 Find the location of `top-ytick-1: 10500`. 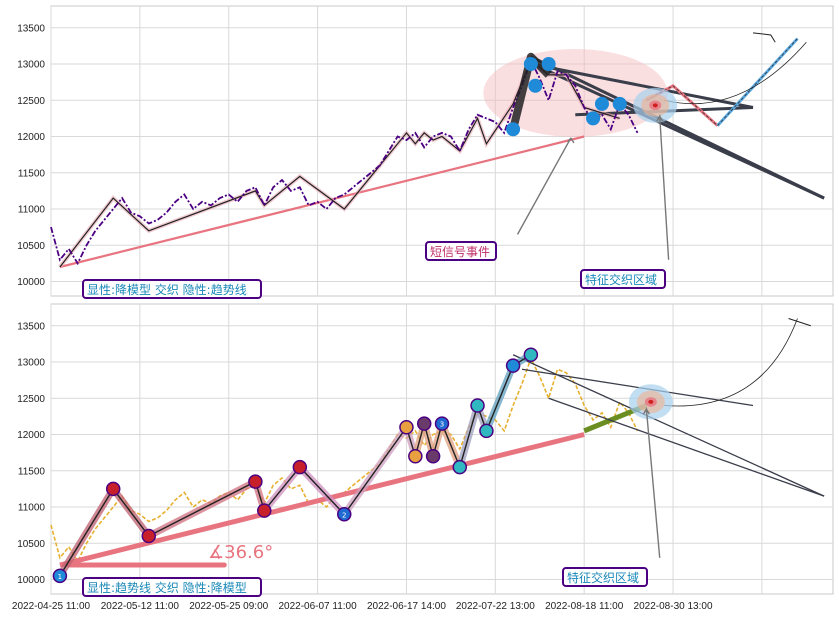

top-ytick-1: 10500 is located at coordinates (31, 246).